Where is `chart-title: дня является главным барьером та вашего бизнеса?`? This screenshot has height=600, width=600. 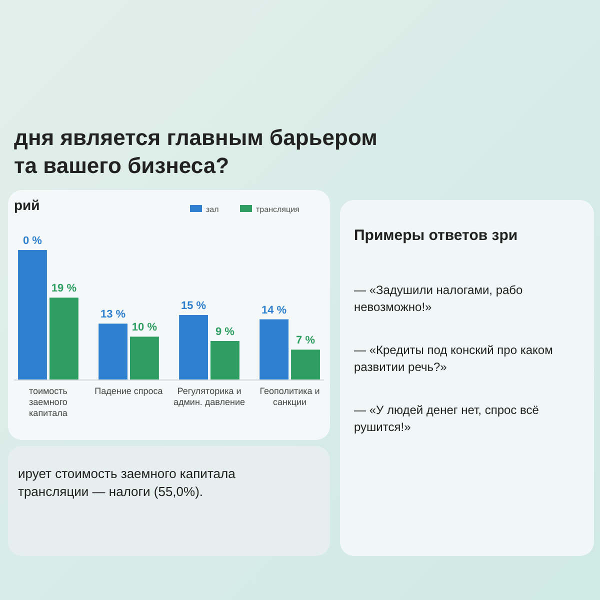 chart-title: дня является главным барьером та вашего бизнеса? is located at coordinates (196, 151).